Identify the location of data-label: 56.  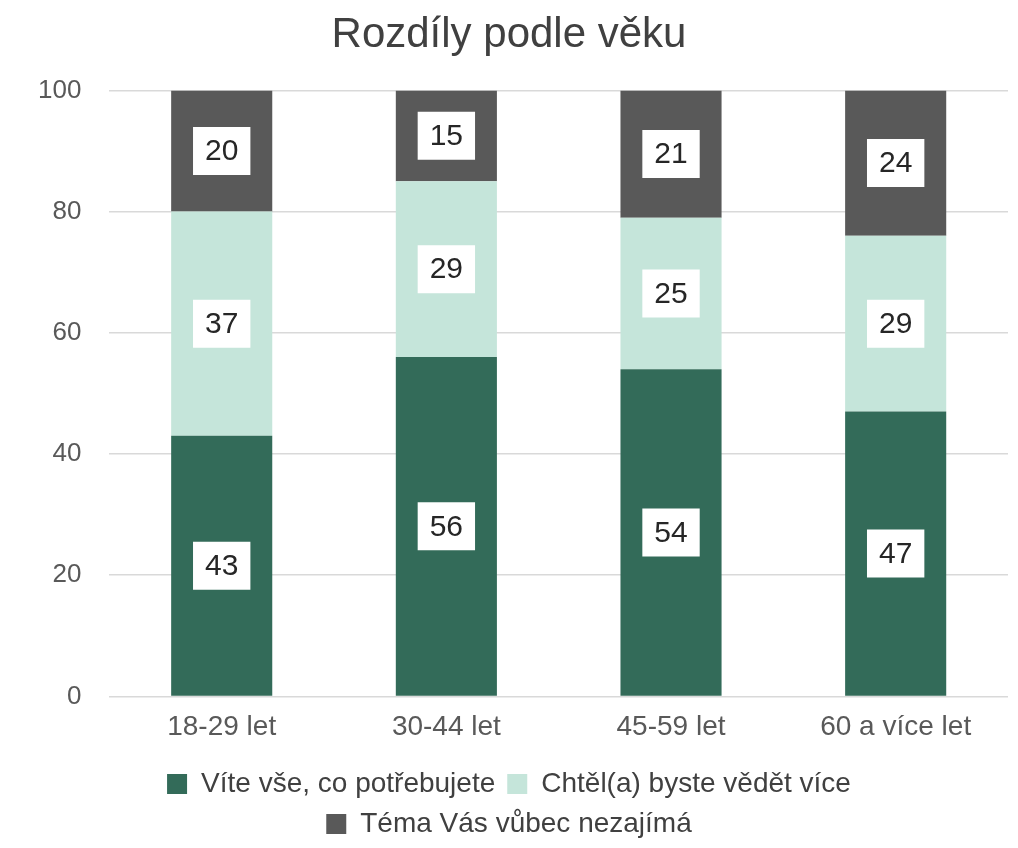
(446, 525).